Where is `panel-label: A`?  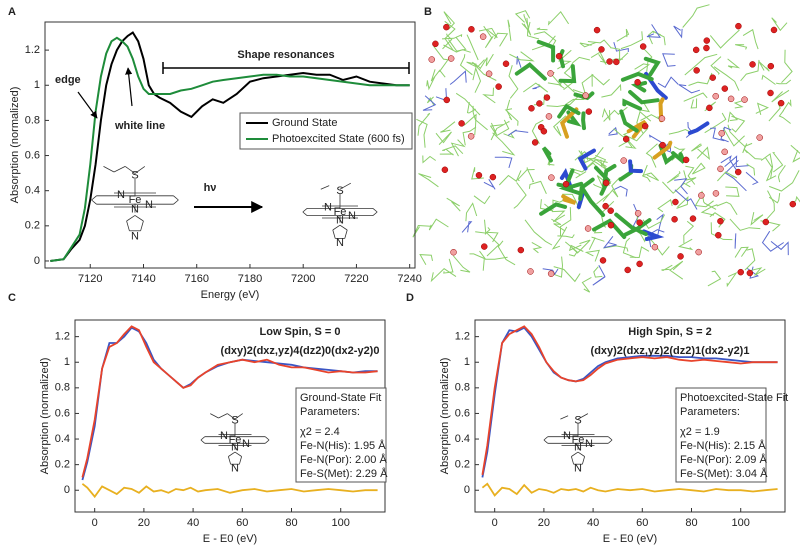 panel-label: A is located at coordinates (12, 12).